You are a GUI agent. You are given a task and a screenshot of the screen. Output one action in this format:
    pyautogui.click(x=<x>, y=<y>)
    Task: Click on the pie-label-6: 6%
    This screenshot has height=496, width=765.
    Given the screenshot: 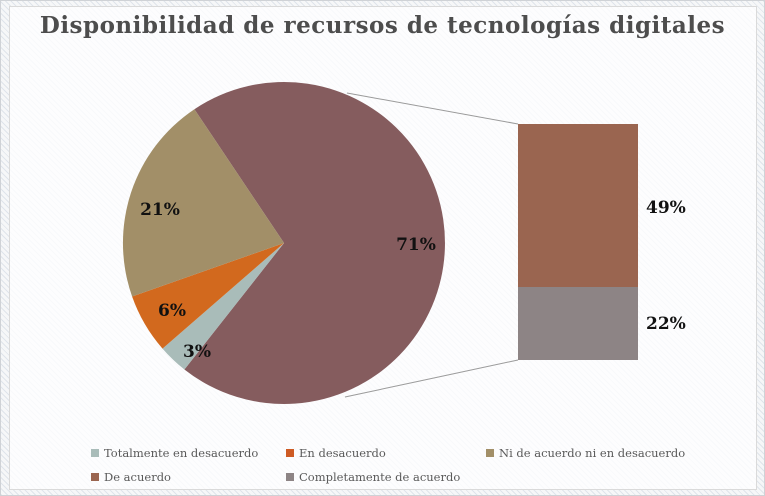 What is the action you would take?
    pyautogui.click(x=172, y=311)
    